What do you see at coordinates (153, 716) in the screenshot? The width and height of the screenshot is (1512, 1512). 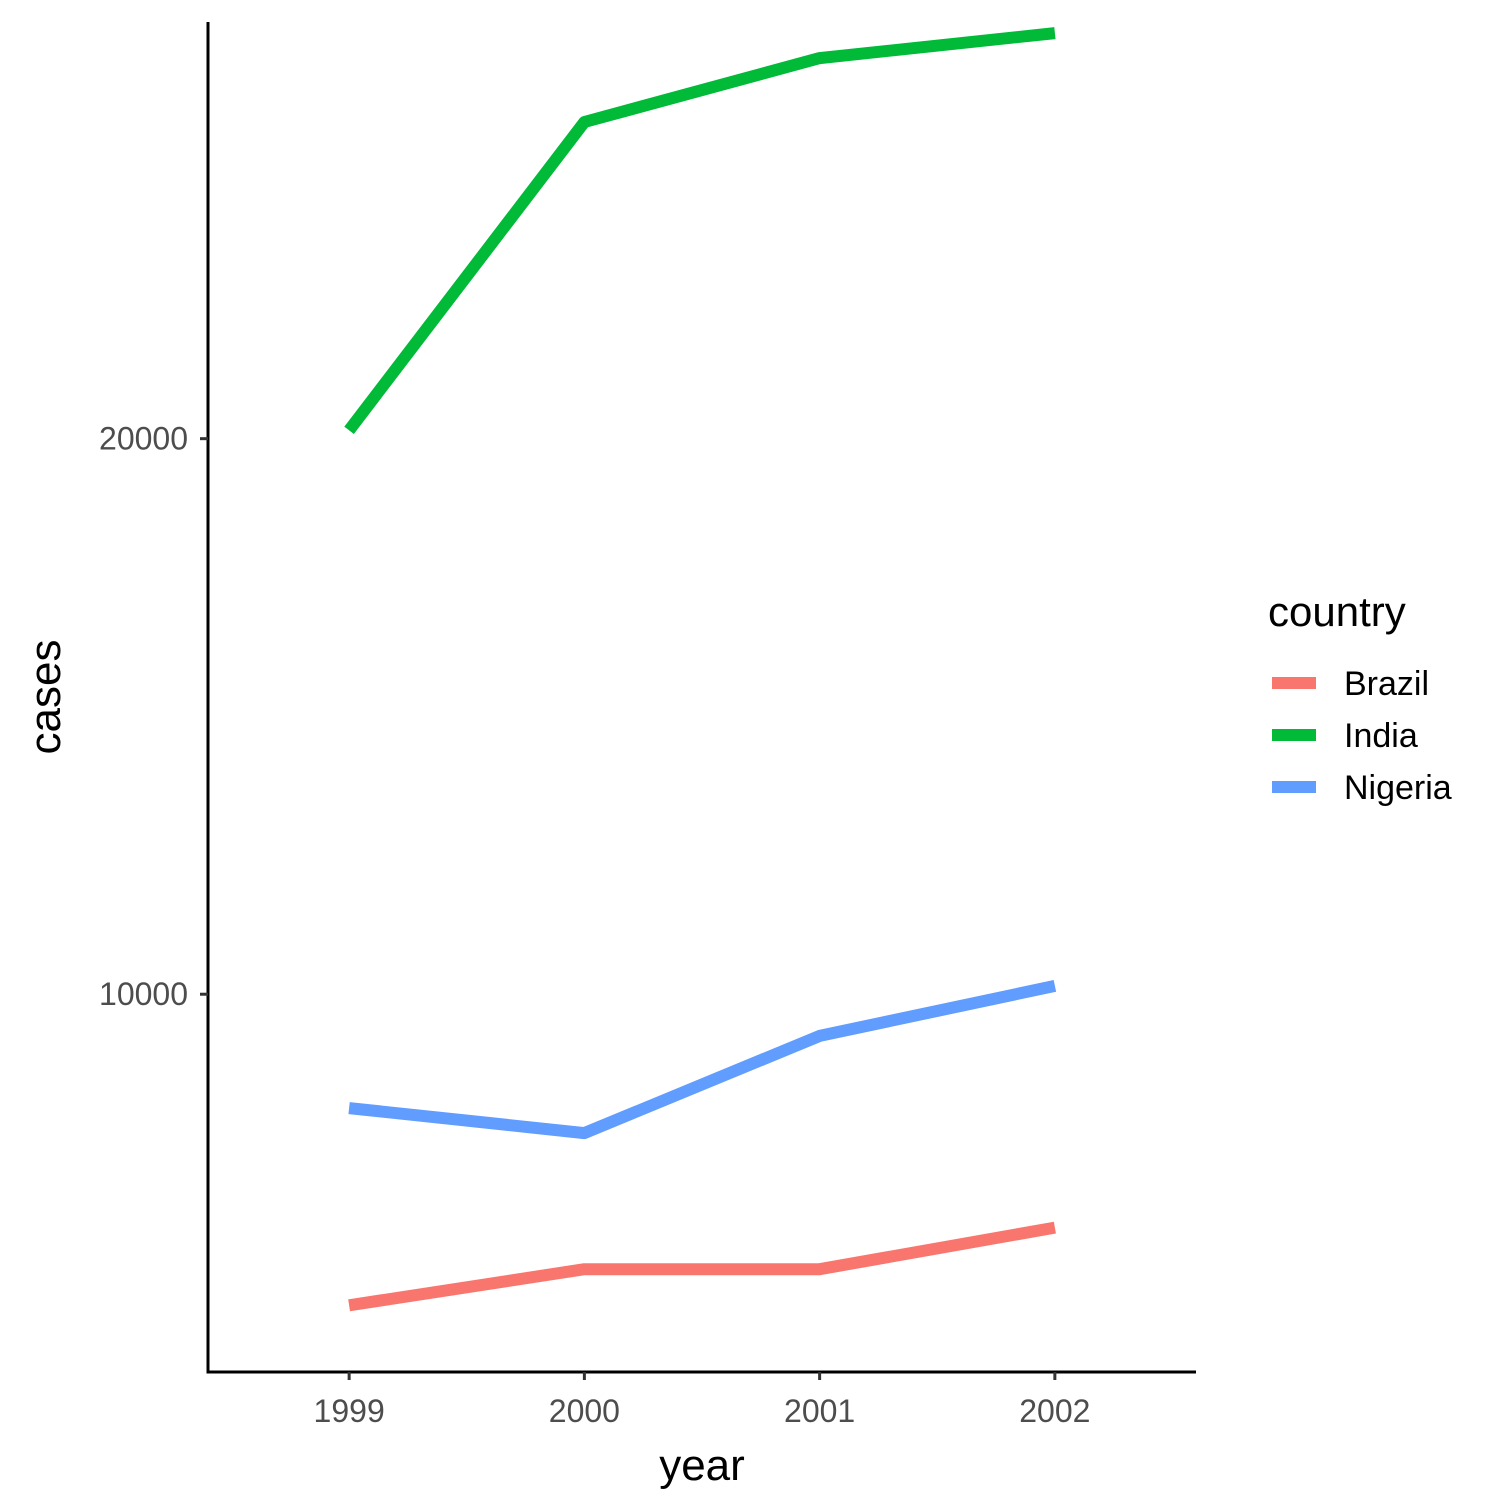 I see `y-axis-ticks: 10000 20000` at bounding box center [153, 716].